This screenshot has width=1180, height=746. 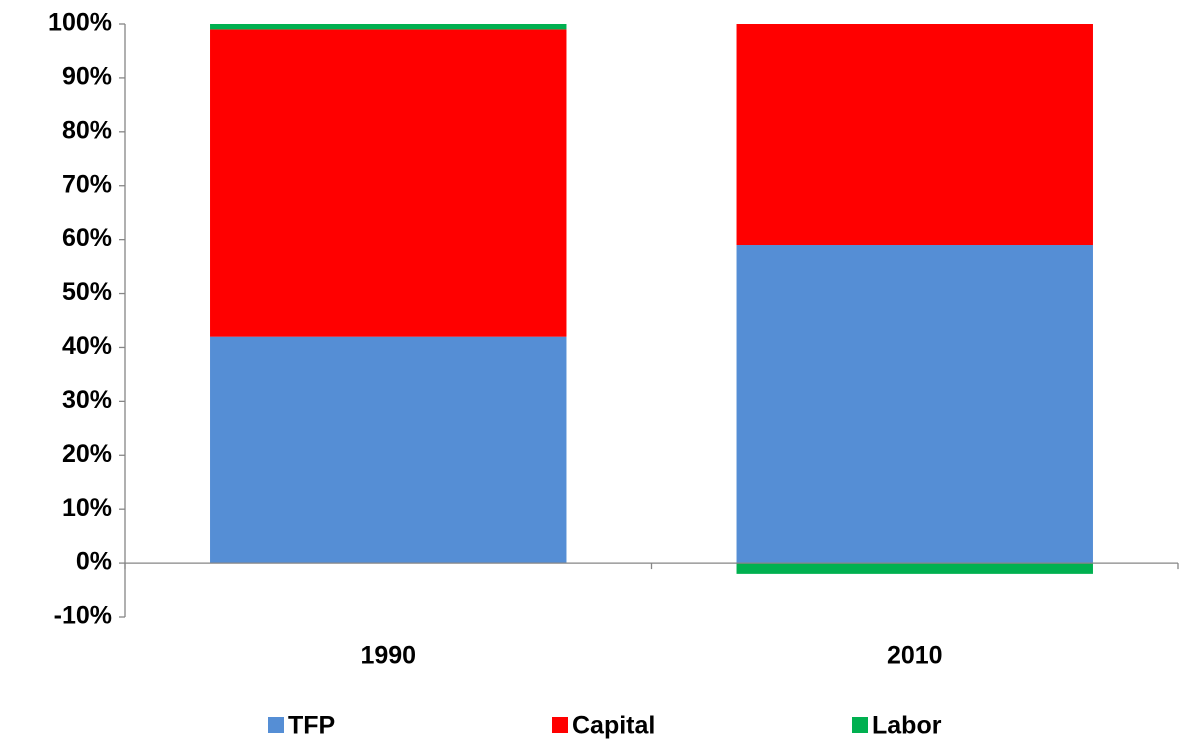 What do you see at coordinates (94, 562) in the screenshot?
I see `y-tick-label: 0%` at bounding box center [94, 562].